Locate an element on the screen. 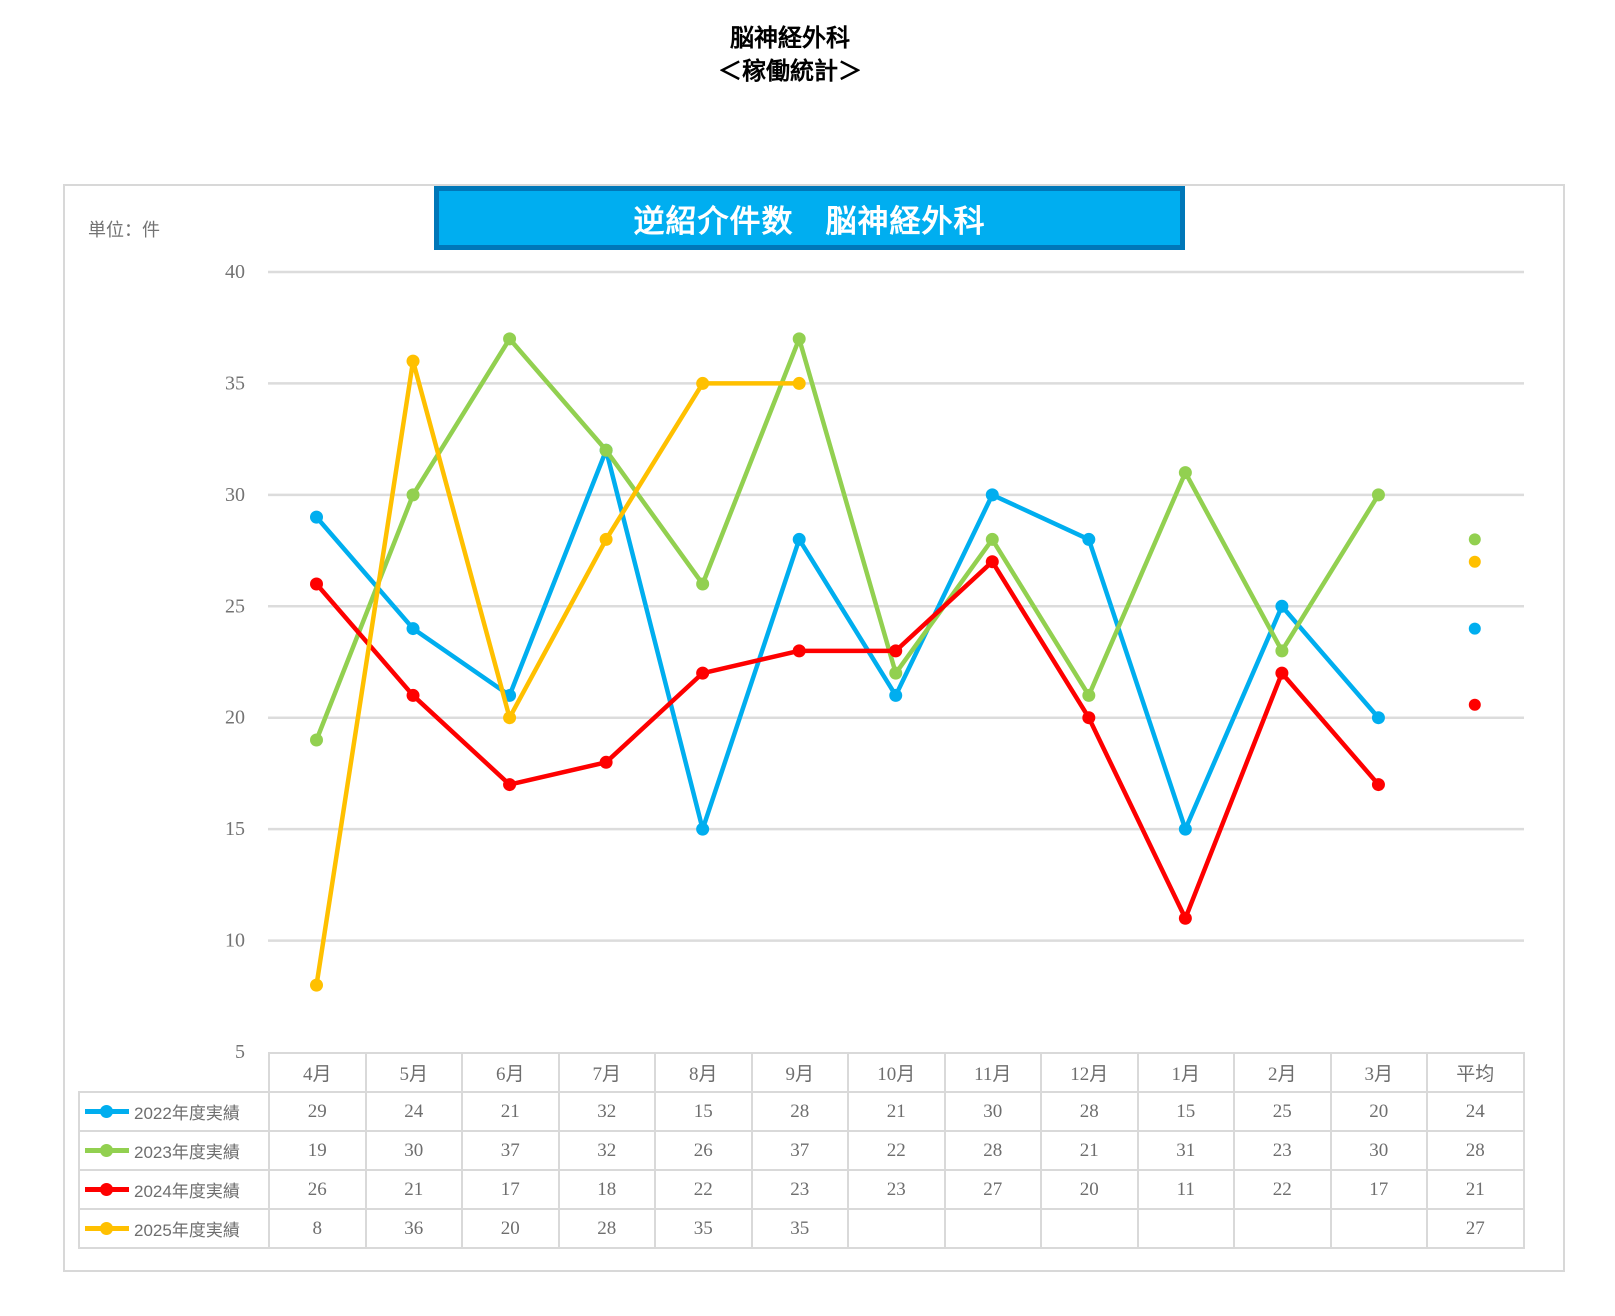 The image size is (1615, 1316). month-header-cell: 3月 is located at coordinates (1378, 1072).